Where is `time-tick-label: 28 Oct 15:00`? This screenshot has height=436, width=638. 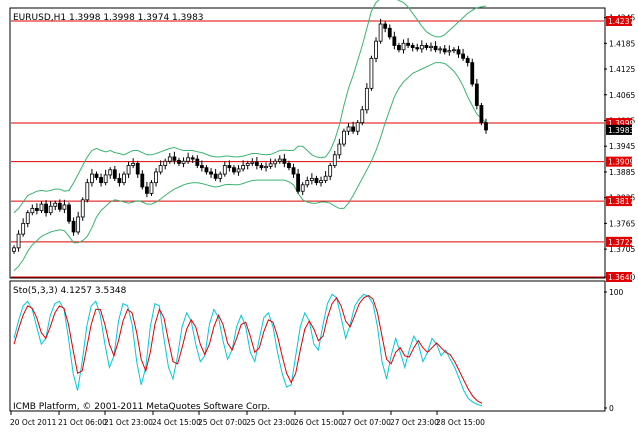 time-tick-label: 28 Oct 15:00 is located at coordinates (460, 422).